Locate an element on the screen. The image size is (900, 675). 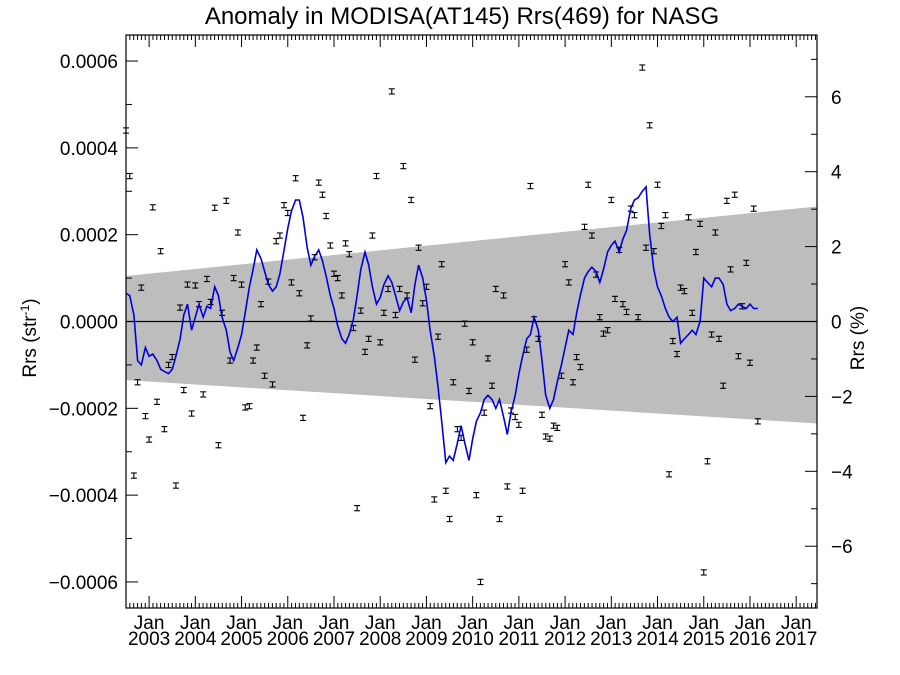
x-tick-year: 2017 is located at coordinates (796, 639).